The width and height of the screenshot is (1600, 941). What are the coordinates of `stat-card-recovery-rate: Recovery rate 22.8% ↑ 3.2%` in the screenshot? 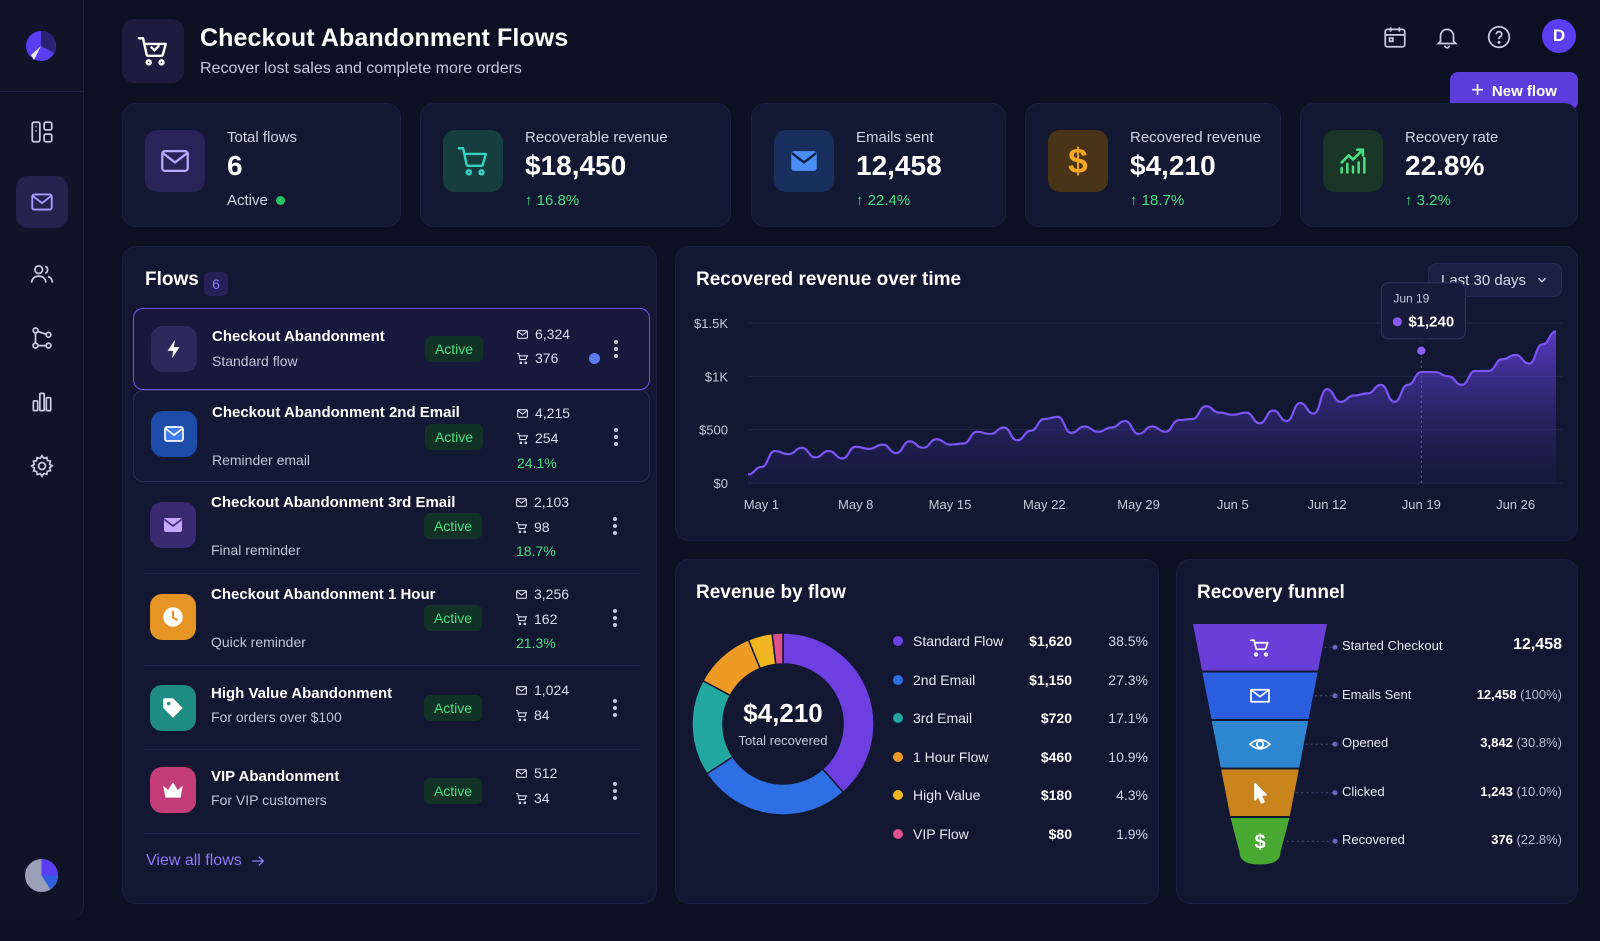 It's located at (1439, 165).